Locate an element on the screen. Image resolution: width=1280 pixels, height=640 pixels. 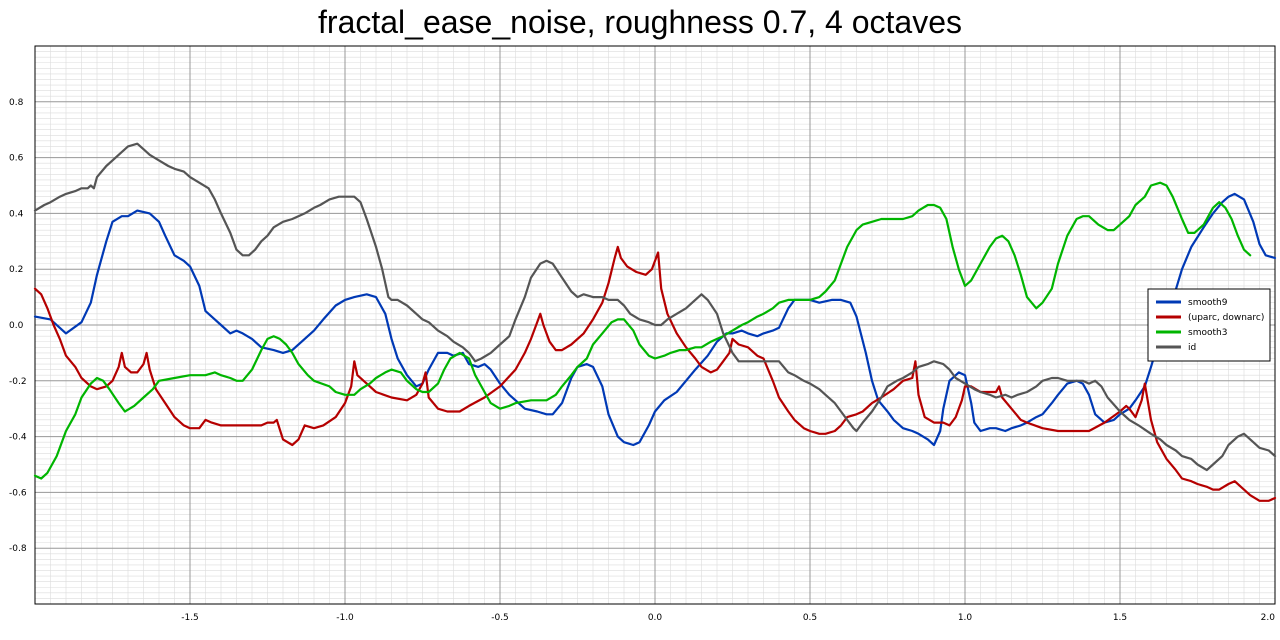
x-tick-label: -1.0 is located at coordinates (345, 618).